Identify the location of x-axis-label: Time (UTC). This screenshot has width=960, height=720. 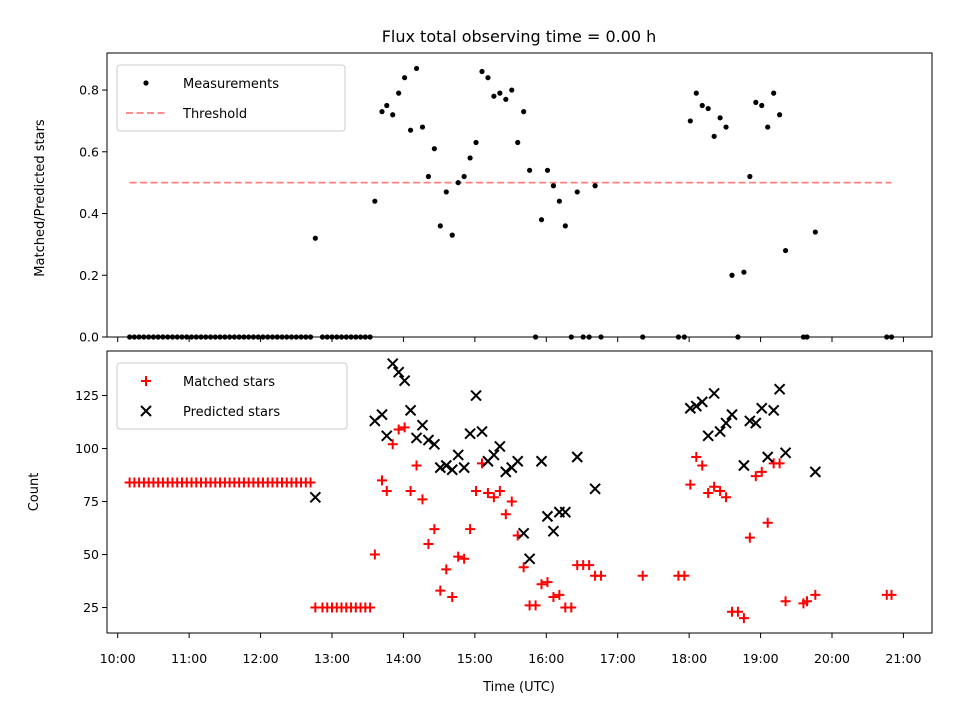
(518, 687).